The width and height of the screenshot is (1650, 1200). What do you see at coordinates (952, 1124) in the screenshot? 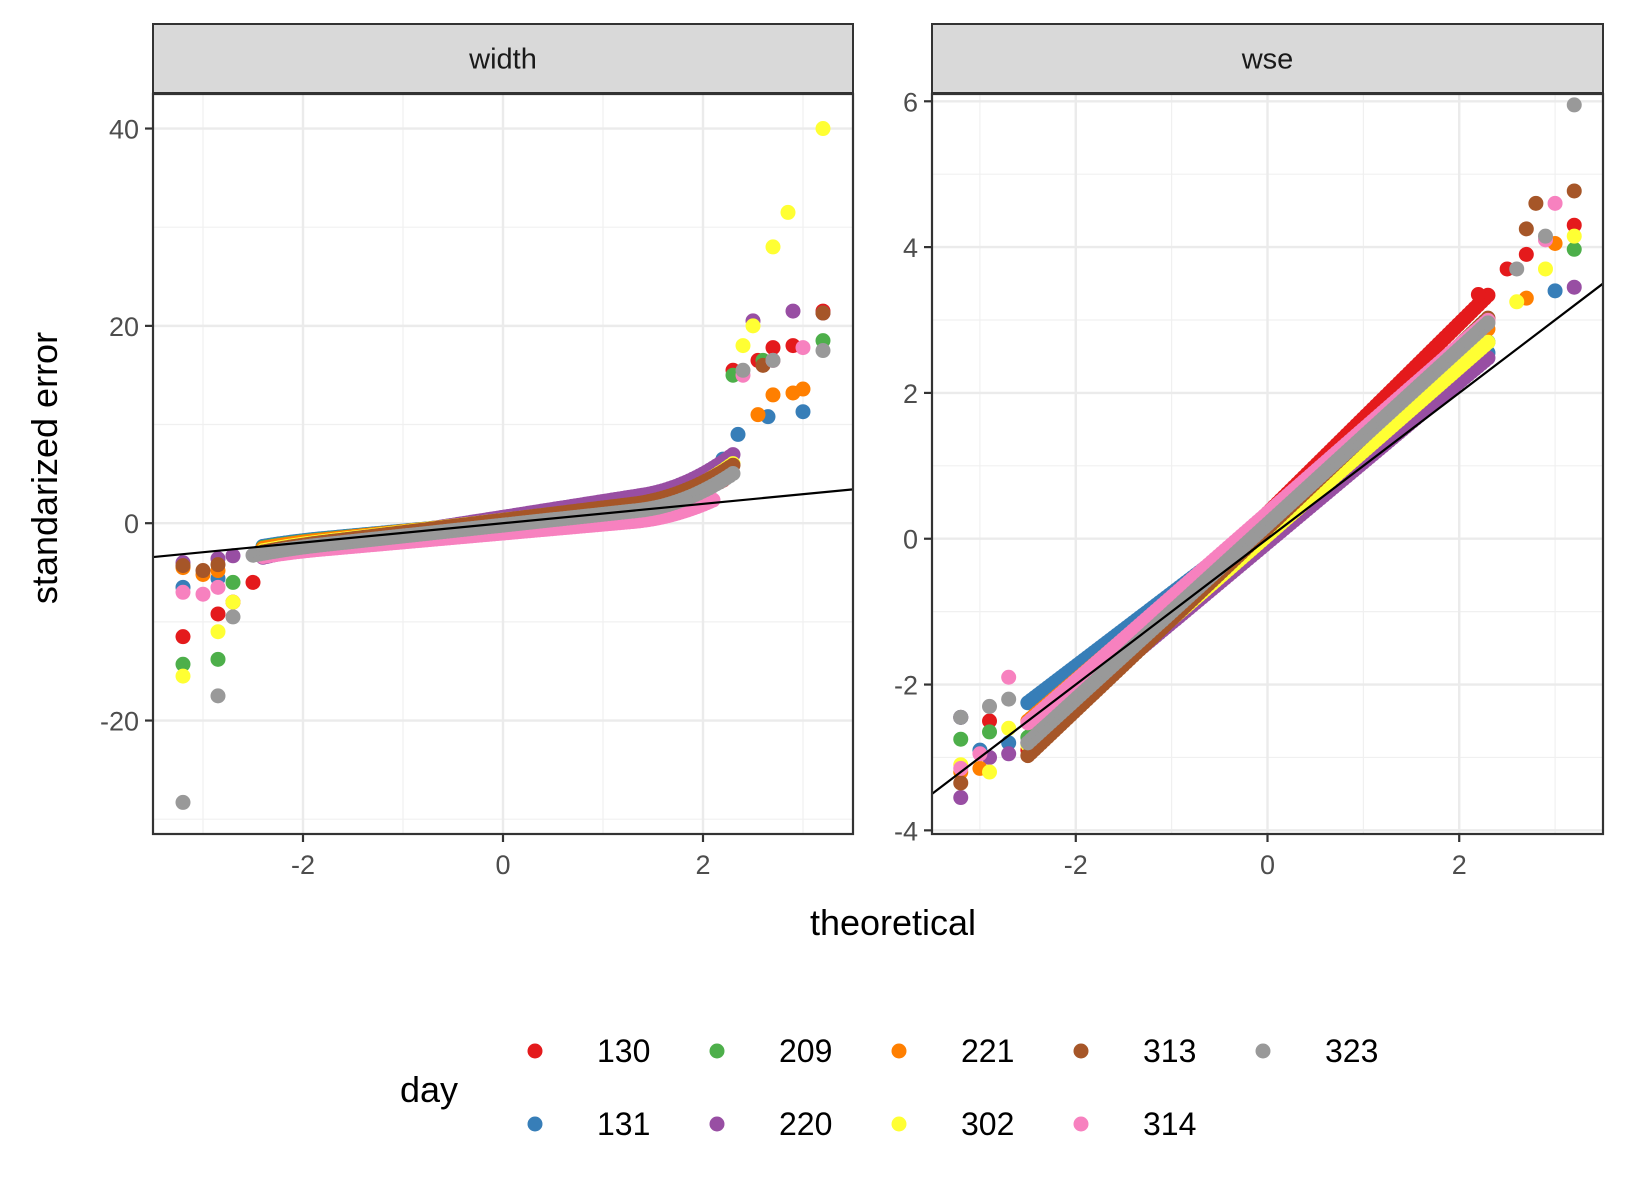
I see `legend-entry-302: 302` at bounding box center [952, 1124].